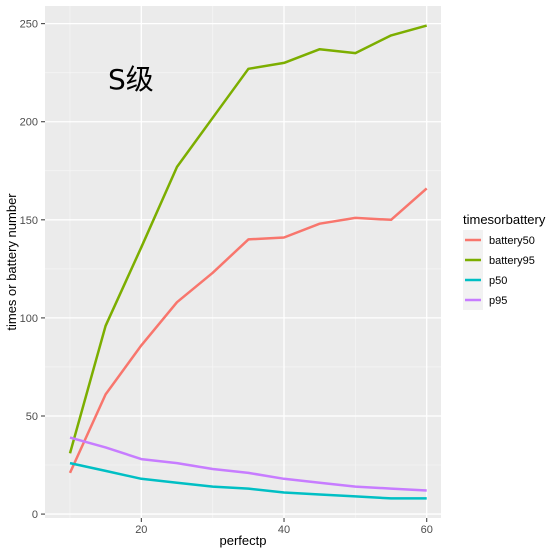  What do you see at coordinates (512, 261) in the screenshot?
I see `legend-label-battery95: battery95` at bounding box center [512, 261].